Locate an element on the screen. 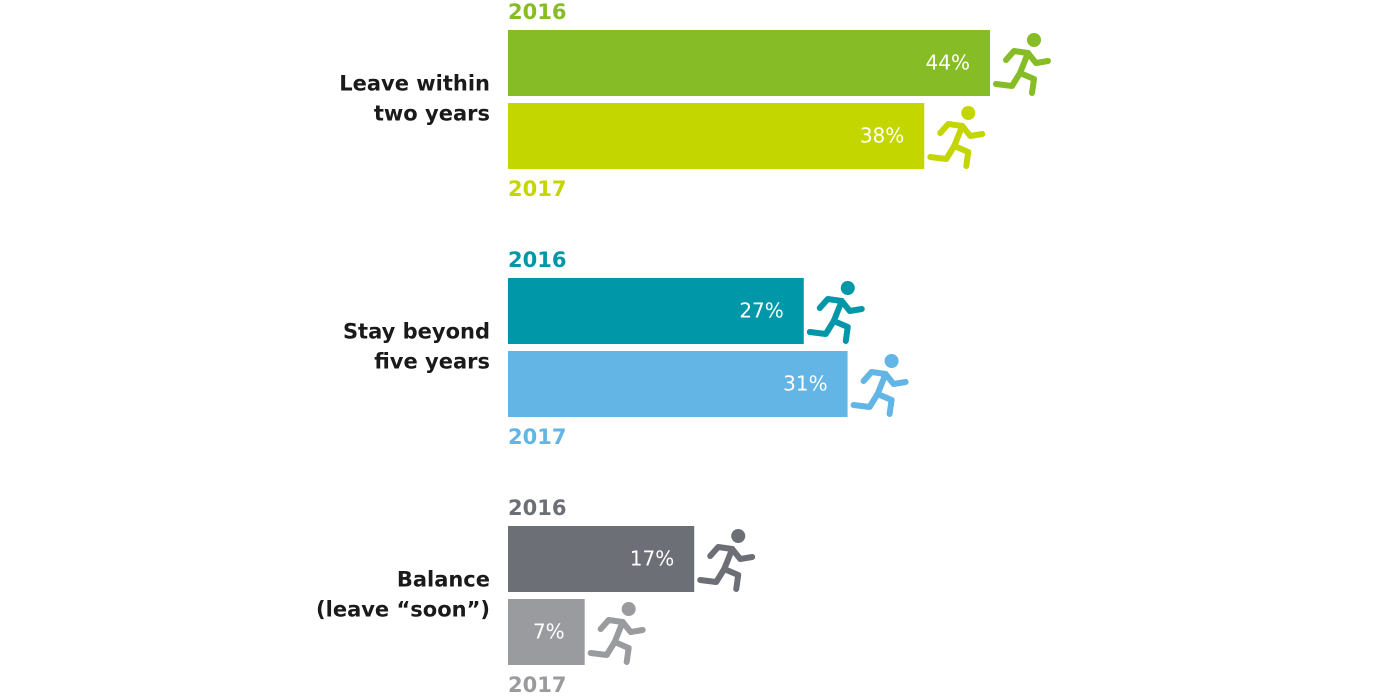 The width and height of the screenshot is (1400, 700). value-label: 7% is located at coordinates (549, 632).